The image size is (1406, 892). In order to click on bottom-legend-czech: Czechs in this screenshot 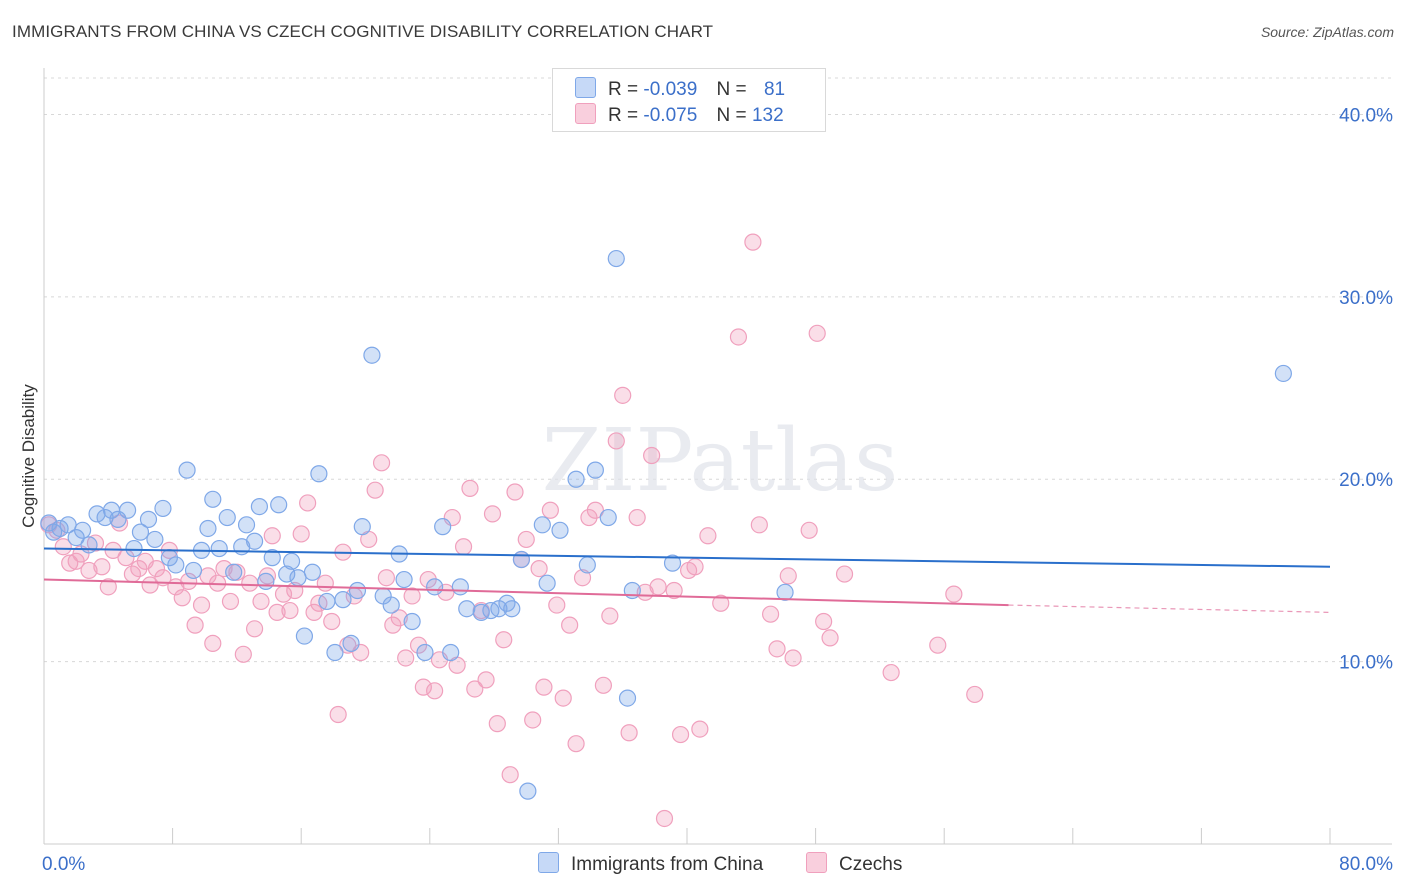, I will do `click(854, 864)`.